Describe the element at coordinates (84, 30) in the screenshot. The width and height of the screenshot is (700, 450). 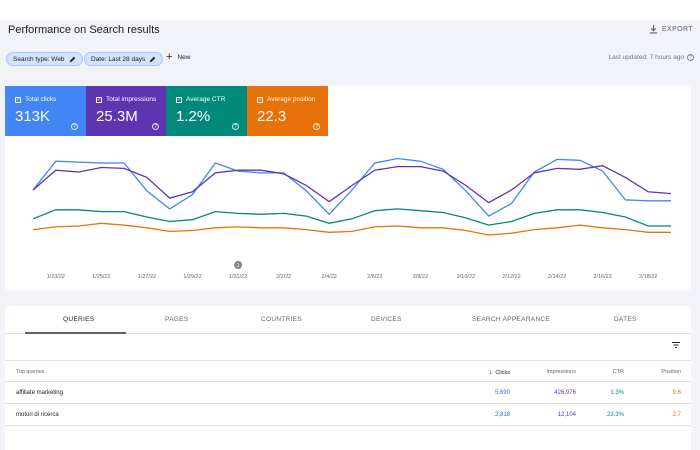
I see `page-title: Performance on Search results` at that location.